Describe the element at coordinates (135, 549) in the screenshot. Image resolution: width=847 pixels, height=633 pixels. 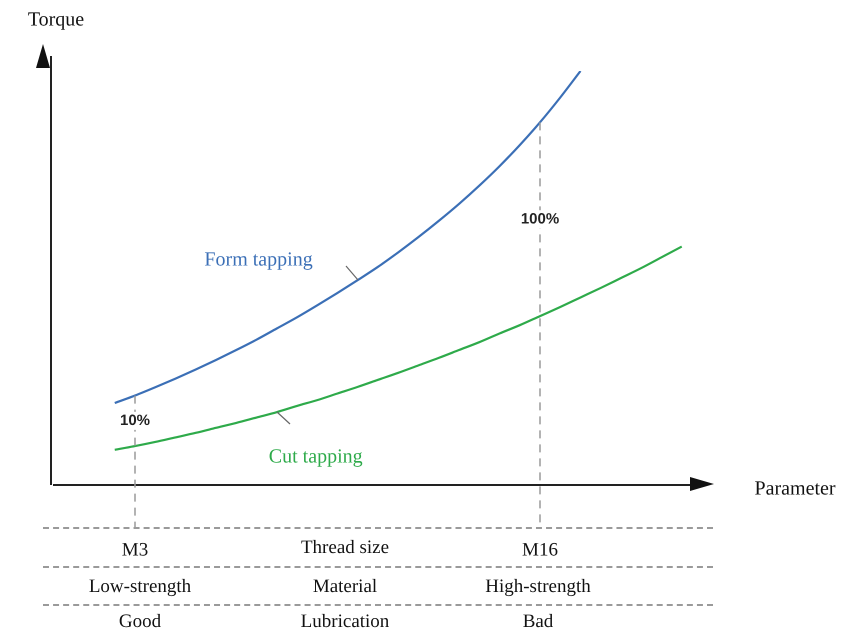
I see `x-tick-label: M3` at that location.